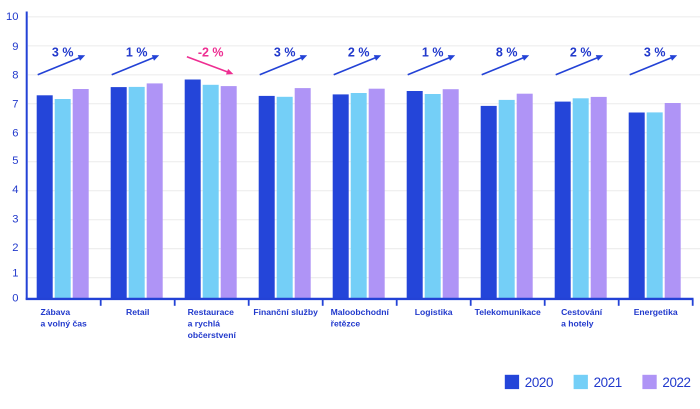 The height and width of the screenshot is (409, 700). I want to click on svg-text: Zábava, so click(56, 312).